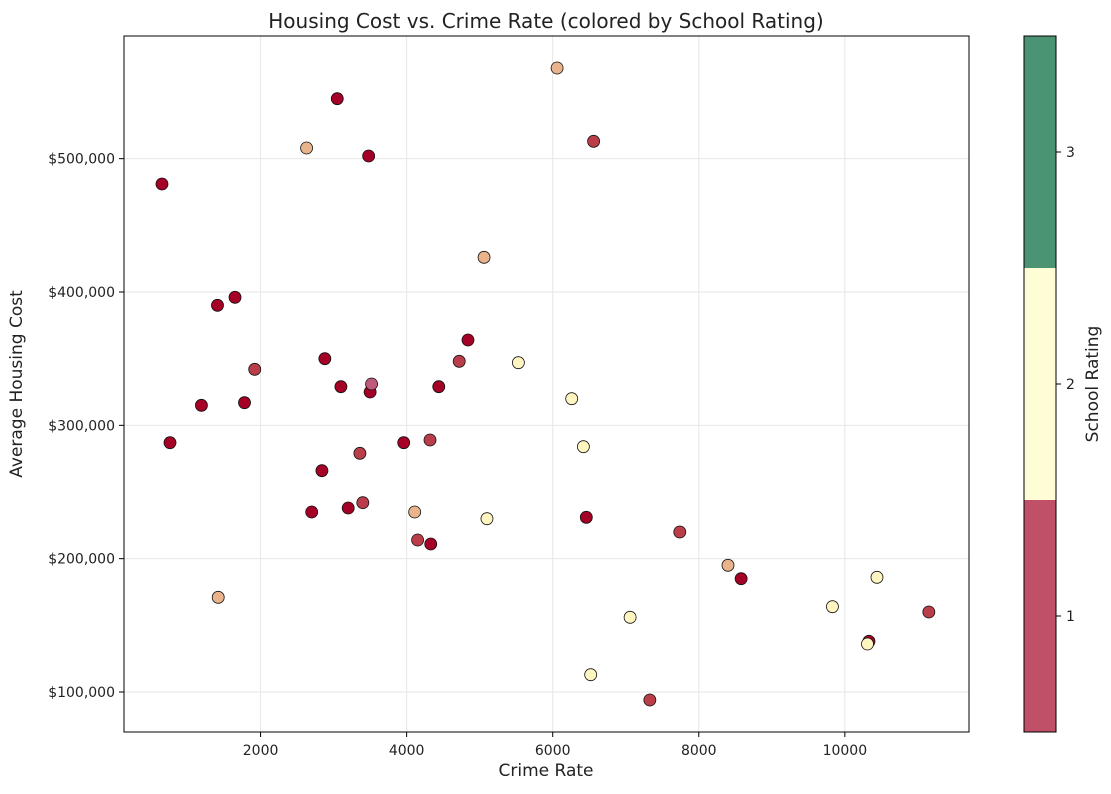 The width and height of the screenshot is (1111, 794). I want to click on colorbar: 1 2 3, so click(1049, 384).